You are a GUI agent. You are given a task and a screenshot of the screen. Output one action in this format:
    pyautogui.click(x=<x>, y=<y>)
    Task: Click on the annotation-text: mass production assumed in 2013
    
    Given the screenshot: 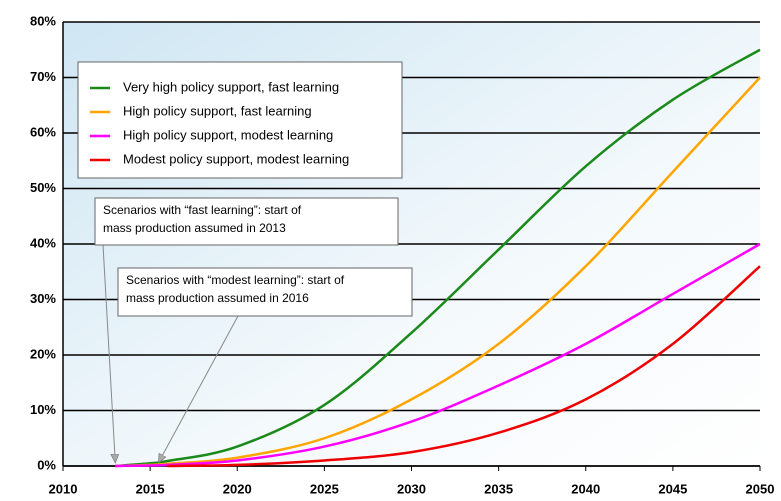 What is the action you would take?
    pyautogui.click(x=194, y=228)
    